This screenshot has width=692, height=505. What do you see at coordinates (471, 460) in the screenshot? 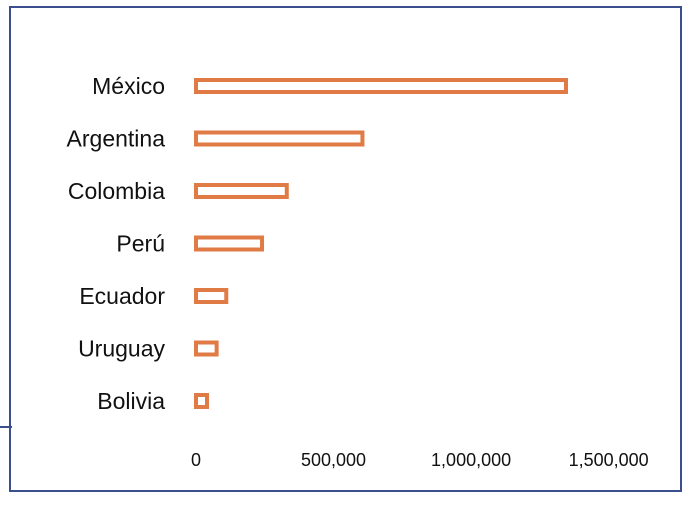
I see `x-tick-label: 1,000,000` at bounding box center [471, 460].